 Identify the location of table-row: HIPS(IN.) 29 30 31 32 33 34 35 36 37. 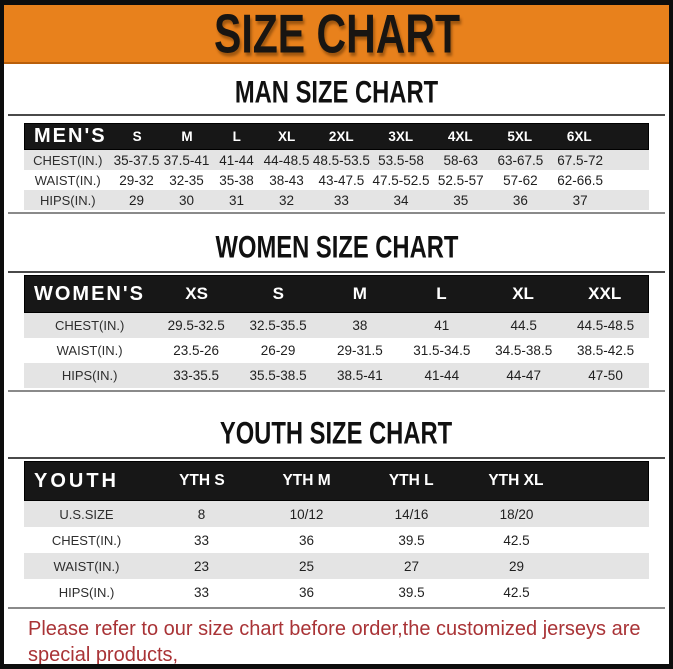
(336, 200).